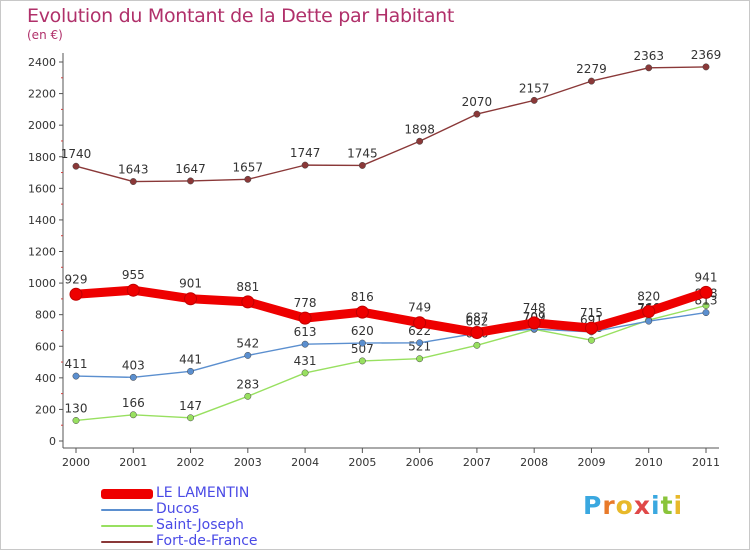 This screenshot has width=750, height=550. I want to click on series-line-le-lamentin, so click(391, 311).